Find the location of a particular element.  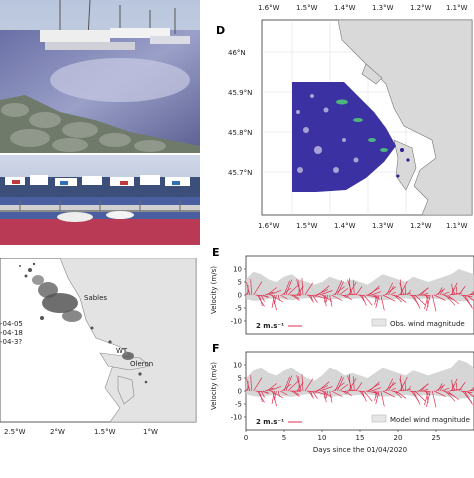

d-top-tick: 1.4°W is located at coordinates (345, 8).